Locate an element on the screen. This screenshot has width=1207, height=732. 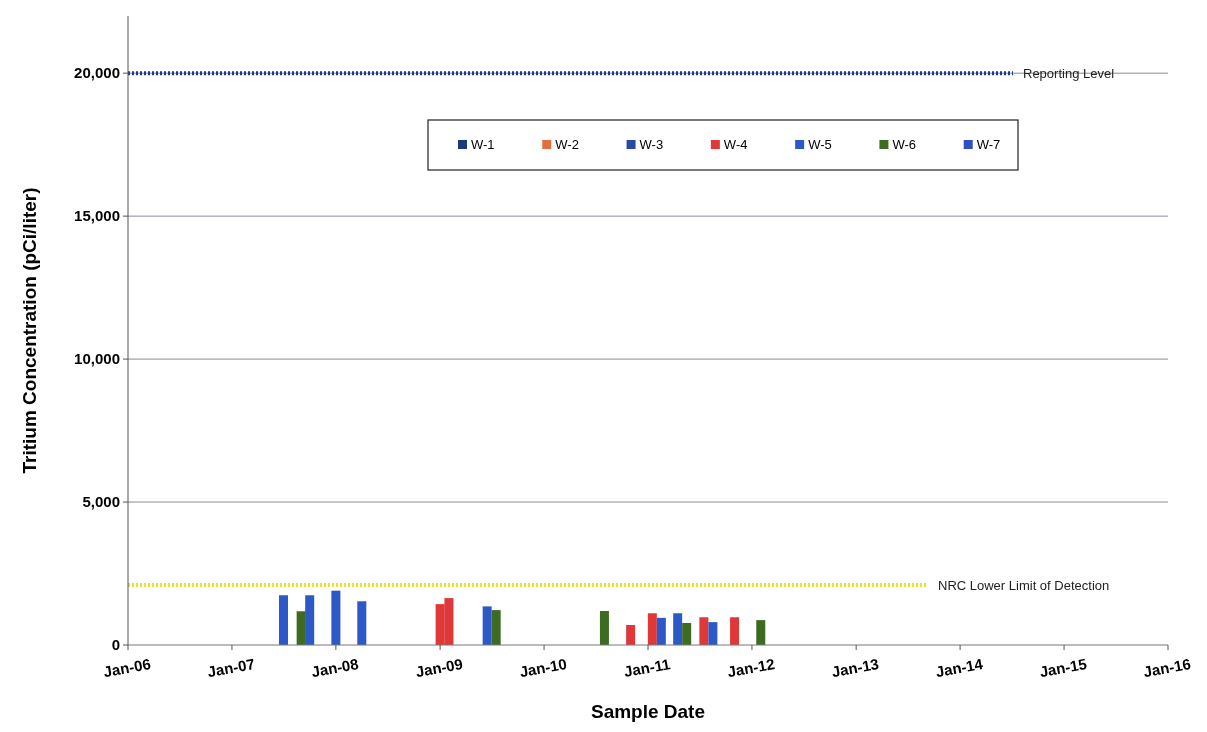
legend-label: W-6 is located at coordinates (904, 144).